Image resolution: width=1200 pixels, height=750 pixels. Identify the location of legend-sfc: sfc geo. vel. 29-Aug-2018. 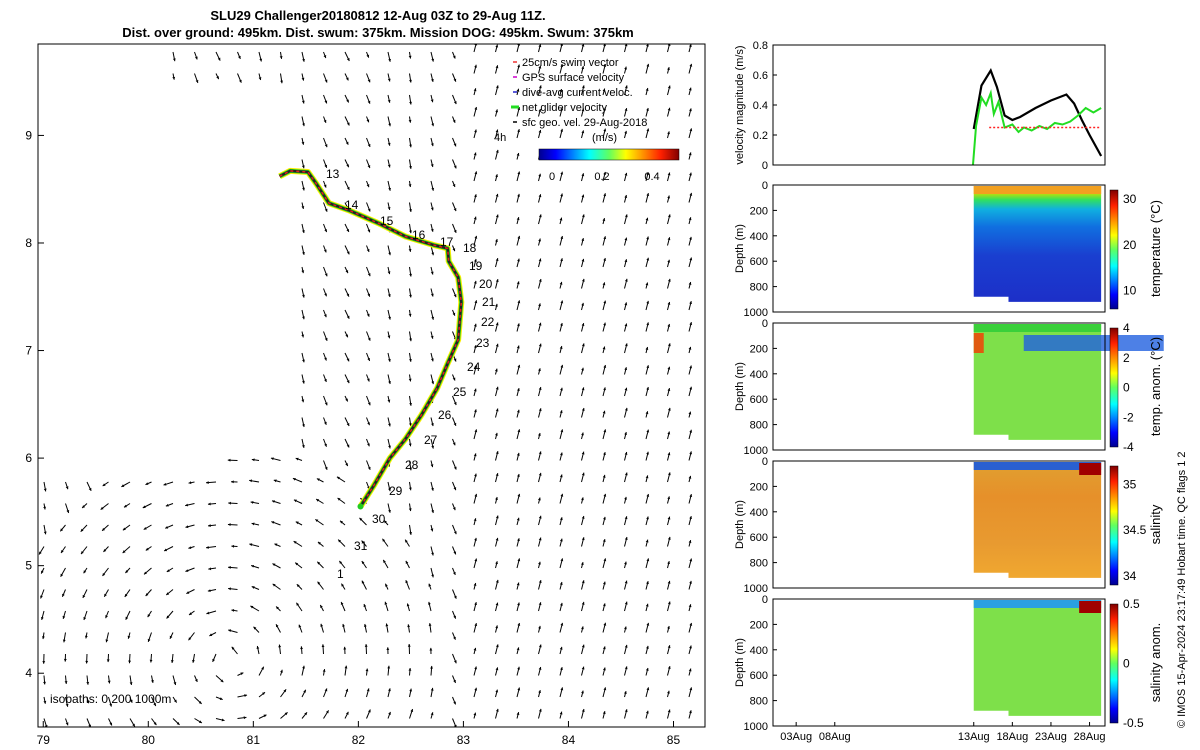
(584, 123).